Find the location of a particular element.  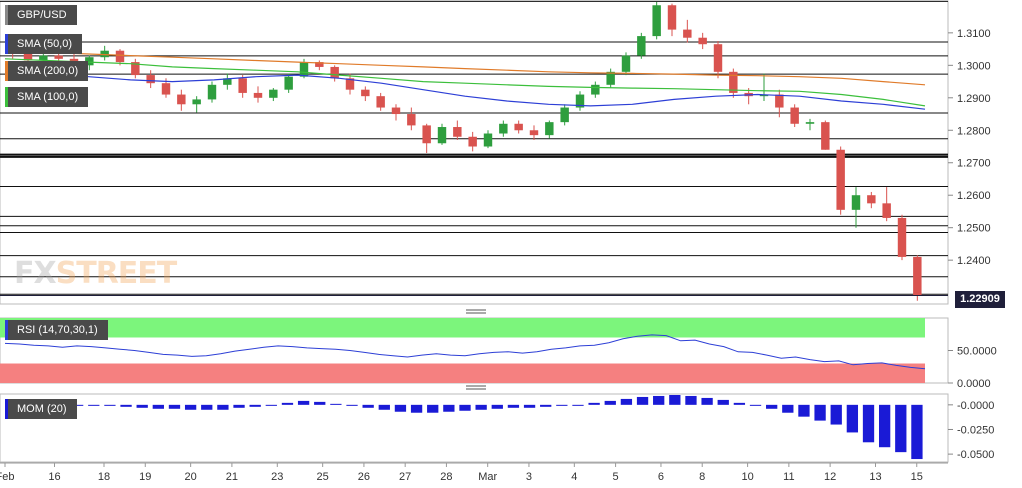

sma200-line is located at coordinates (465, 68).